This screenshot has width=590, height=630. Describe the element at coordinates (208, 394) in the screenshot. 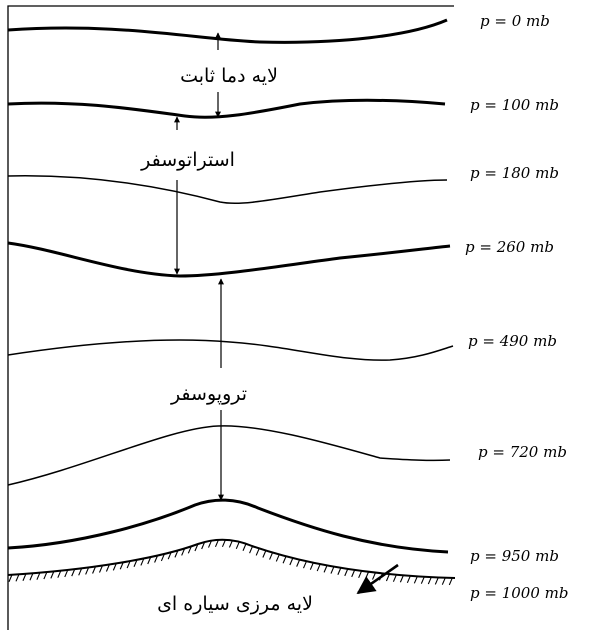

I see `label-troposphere: تروپوسفر` at that location.